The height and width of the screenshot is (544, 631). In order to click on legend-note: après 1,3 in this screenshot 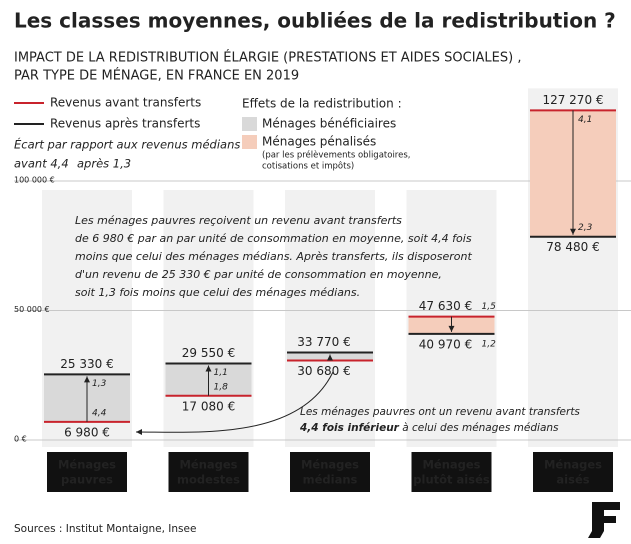, I will do `click(104, 164)`.